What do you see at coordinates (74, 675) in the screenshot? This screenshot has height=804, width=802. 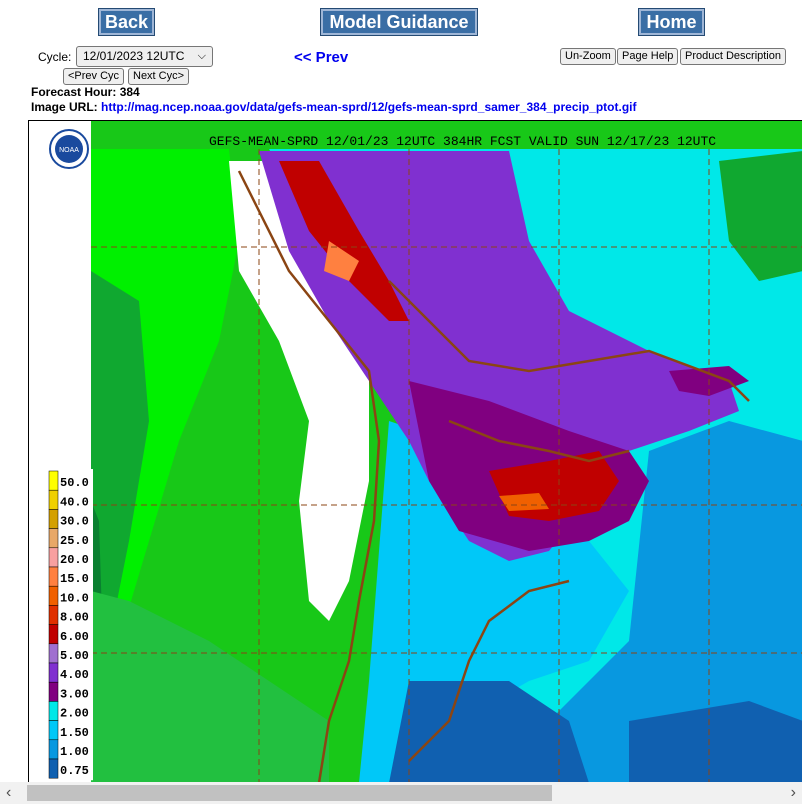 I see `legend-label: 4.00` at bounding box center [74, 675].